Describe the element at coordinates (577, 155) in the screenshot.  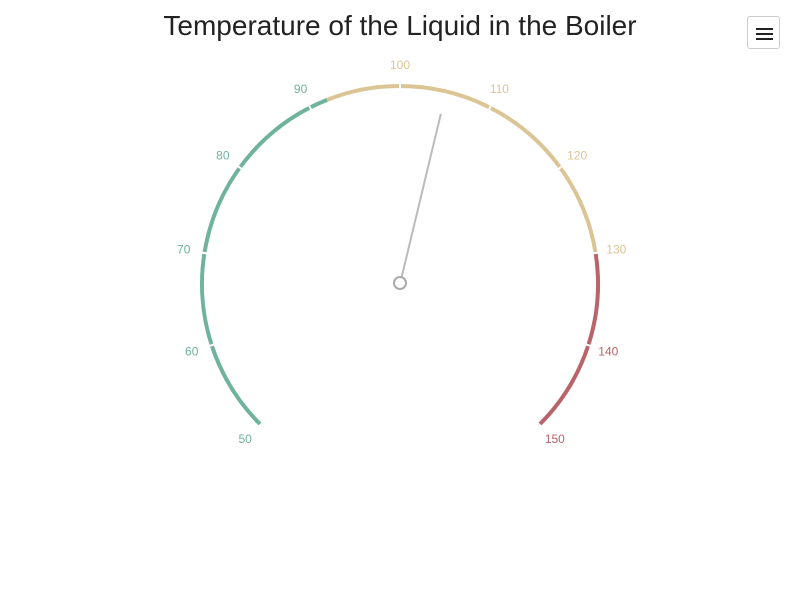
I see `gauge-tick-label: 120` at that location.